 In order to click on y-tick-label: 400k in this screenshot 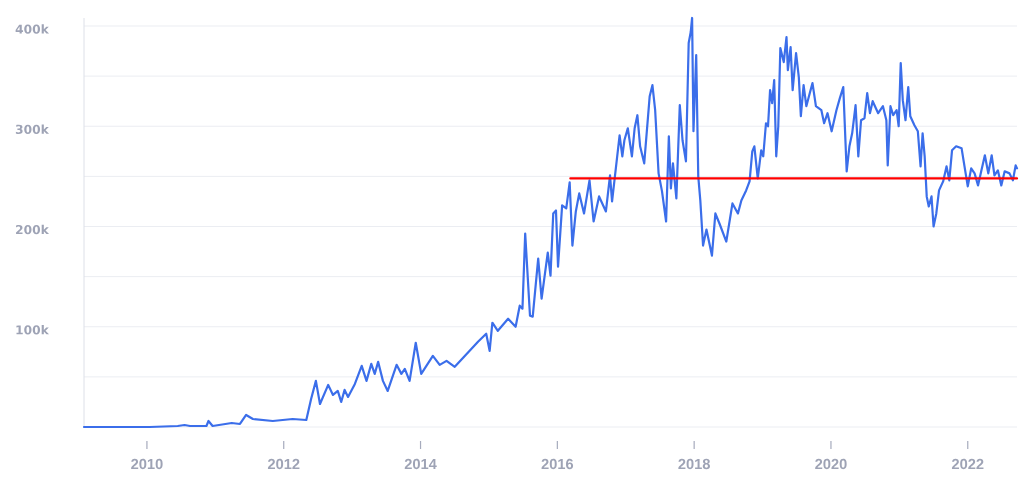, I will do `click(32, 29)`.